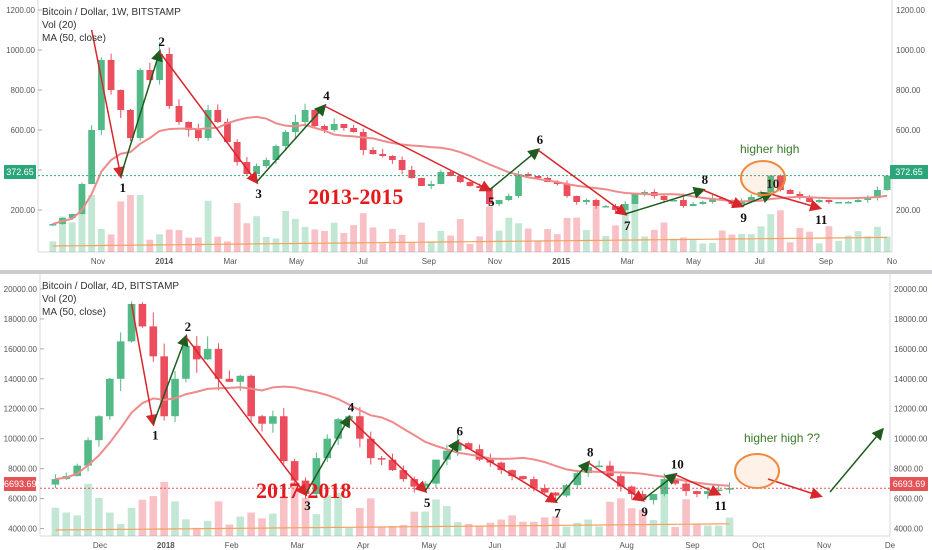 The image size is (932, 550). Describe the element at coordinates (911, 349) in the screenshot. I see `y-tick-label-right: 16000.00` at that location.